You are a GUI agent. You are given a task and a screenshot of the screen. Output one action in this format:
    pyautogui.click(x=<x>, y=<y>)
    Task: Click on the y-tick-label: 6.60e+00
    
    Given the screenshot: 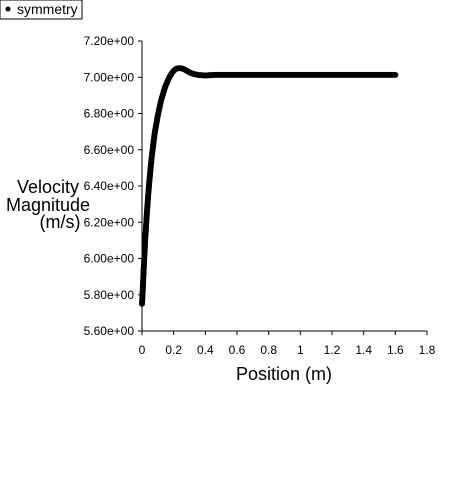 What is the action you would take?
    pyautogui.click(x=109, y=150)
    